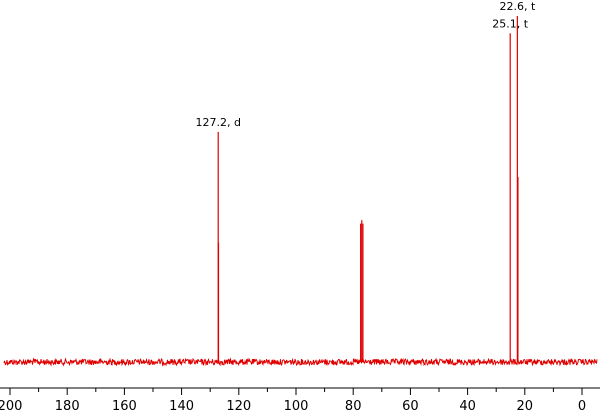 This screenshot has width=600, height=415. I want to click on baseline-noise-trace, so click(300, 362).